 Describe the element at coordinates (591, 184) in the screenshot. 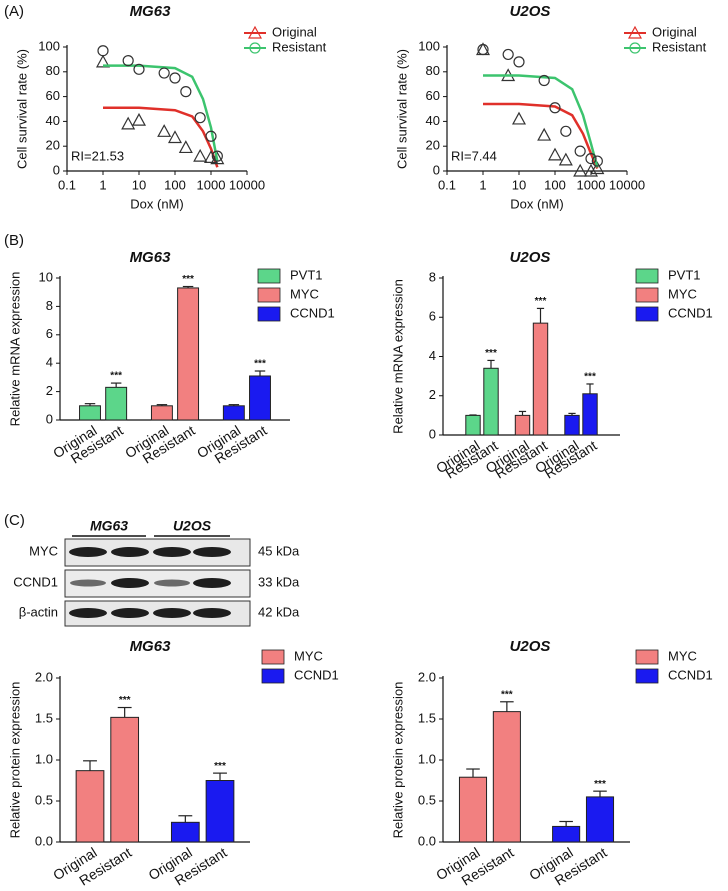

I see `x-tick-label: 1000` at that location.